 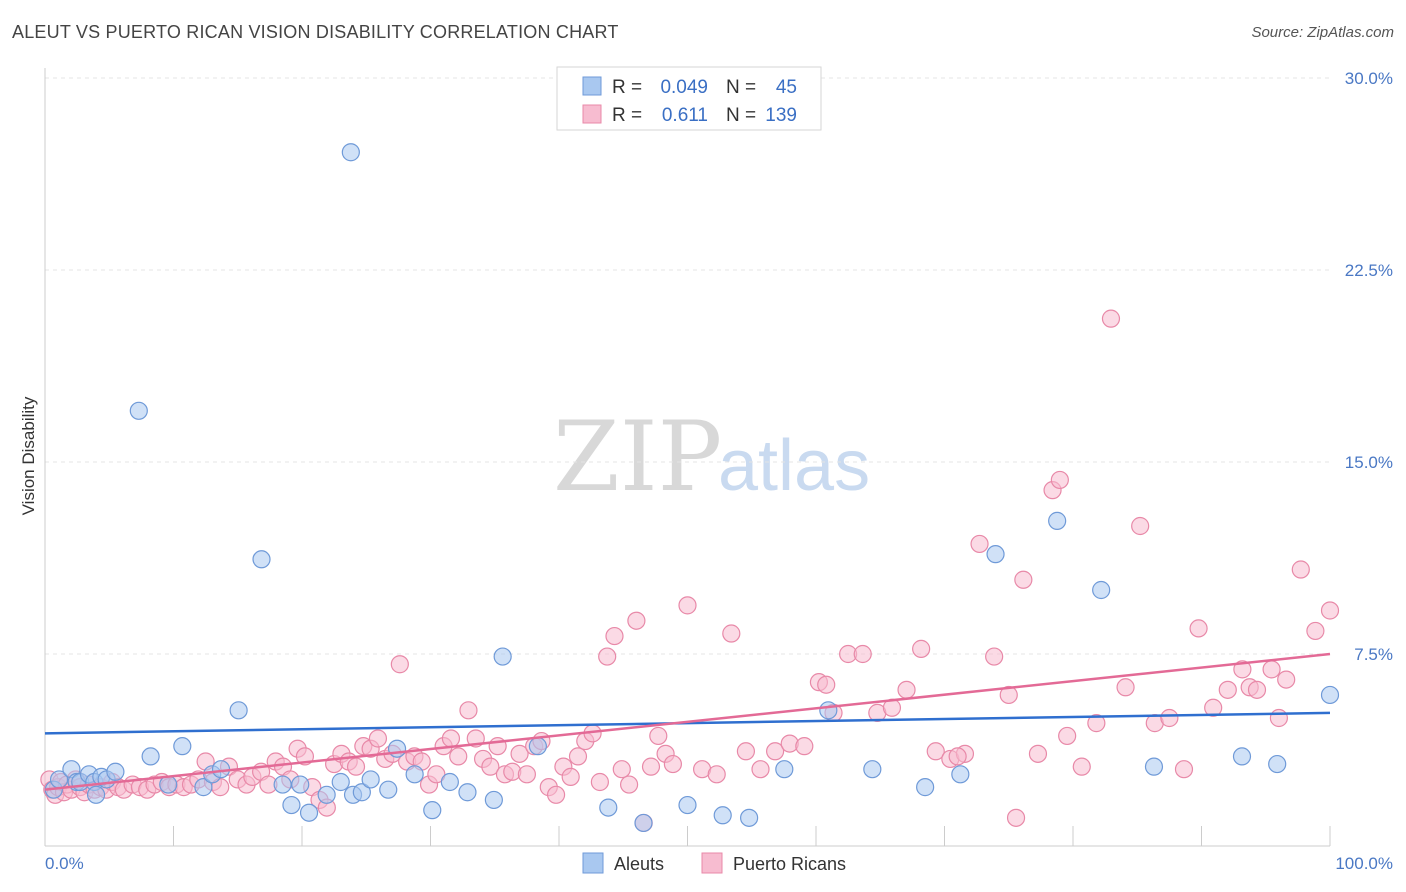 What do you see at coordinates (1364, 863) in the screenshot?
I see `x-tick-label-max: 100.0%` at bounding box center [1364, 863].